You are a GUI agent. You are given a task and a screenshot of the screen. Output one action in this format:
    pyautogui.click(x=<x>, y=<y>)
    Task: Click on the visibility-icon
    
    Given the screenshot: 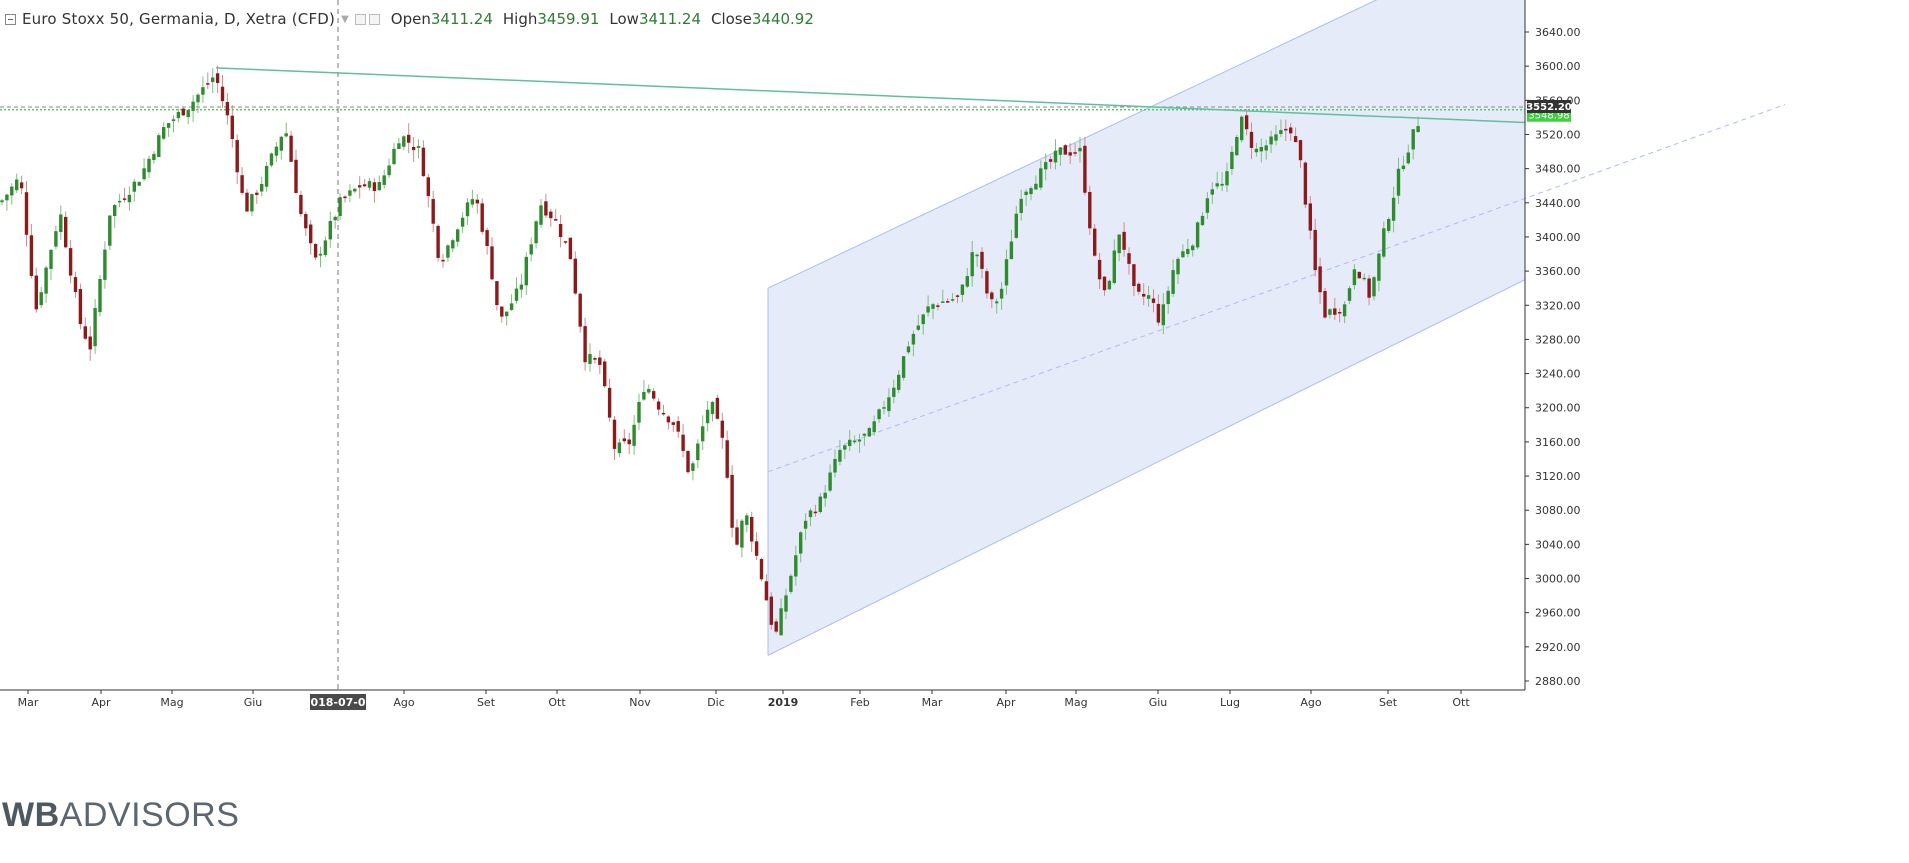 What is the action you would take?
    pyautogui.click(x=374, y=19)
    